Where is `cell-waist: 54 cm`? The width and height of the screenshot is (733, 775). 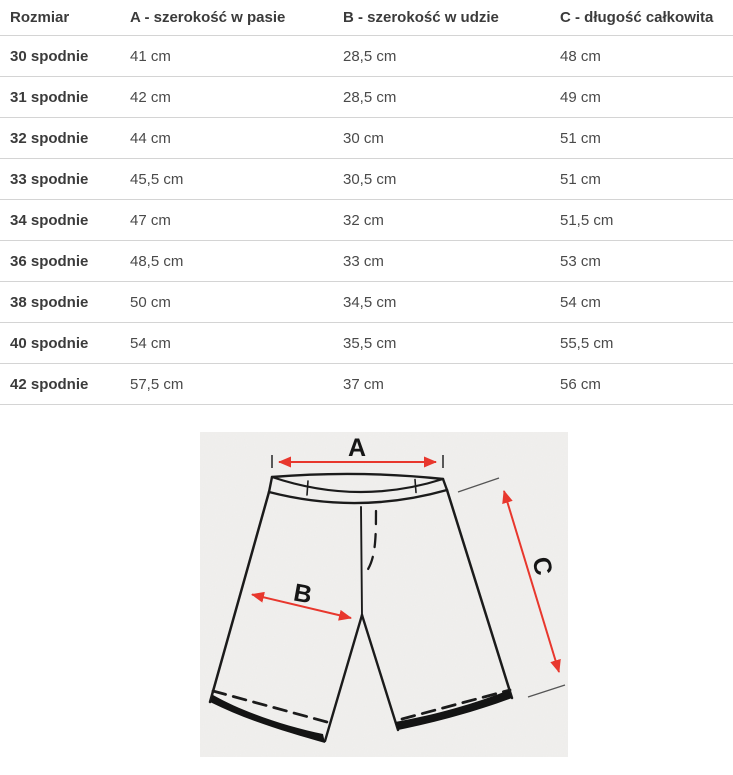 cell-waist: 54 cm is located at coordinates (226, 343).